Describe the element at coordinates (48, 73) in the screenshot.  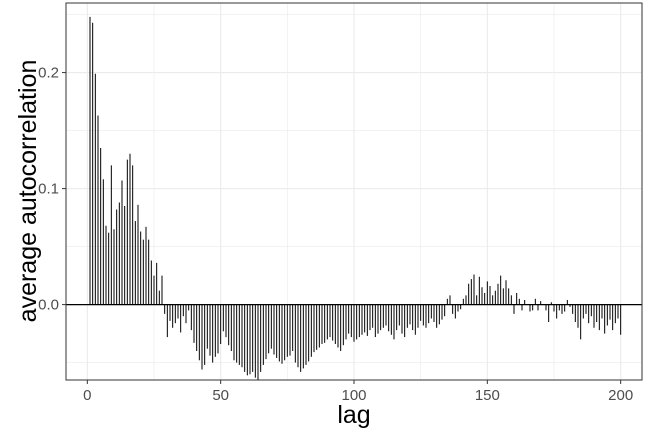
I see `y-tick-label: 0.2` at that location.